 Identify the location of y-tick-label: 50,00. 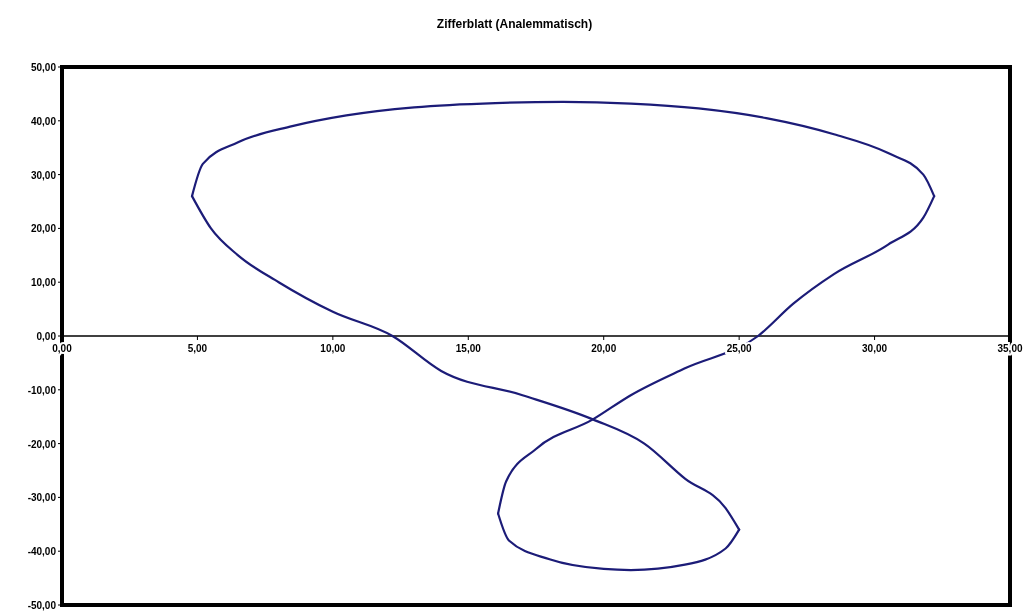
(43, 67).